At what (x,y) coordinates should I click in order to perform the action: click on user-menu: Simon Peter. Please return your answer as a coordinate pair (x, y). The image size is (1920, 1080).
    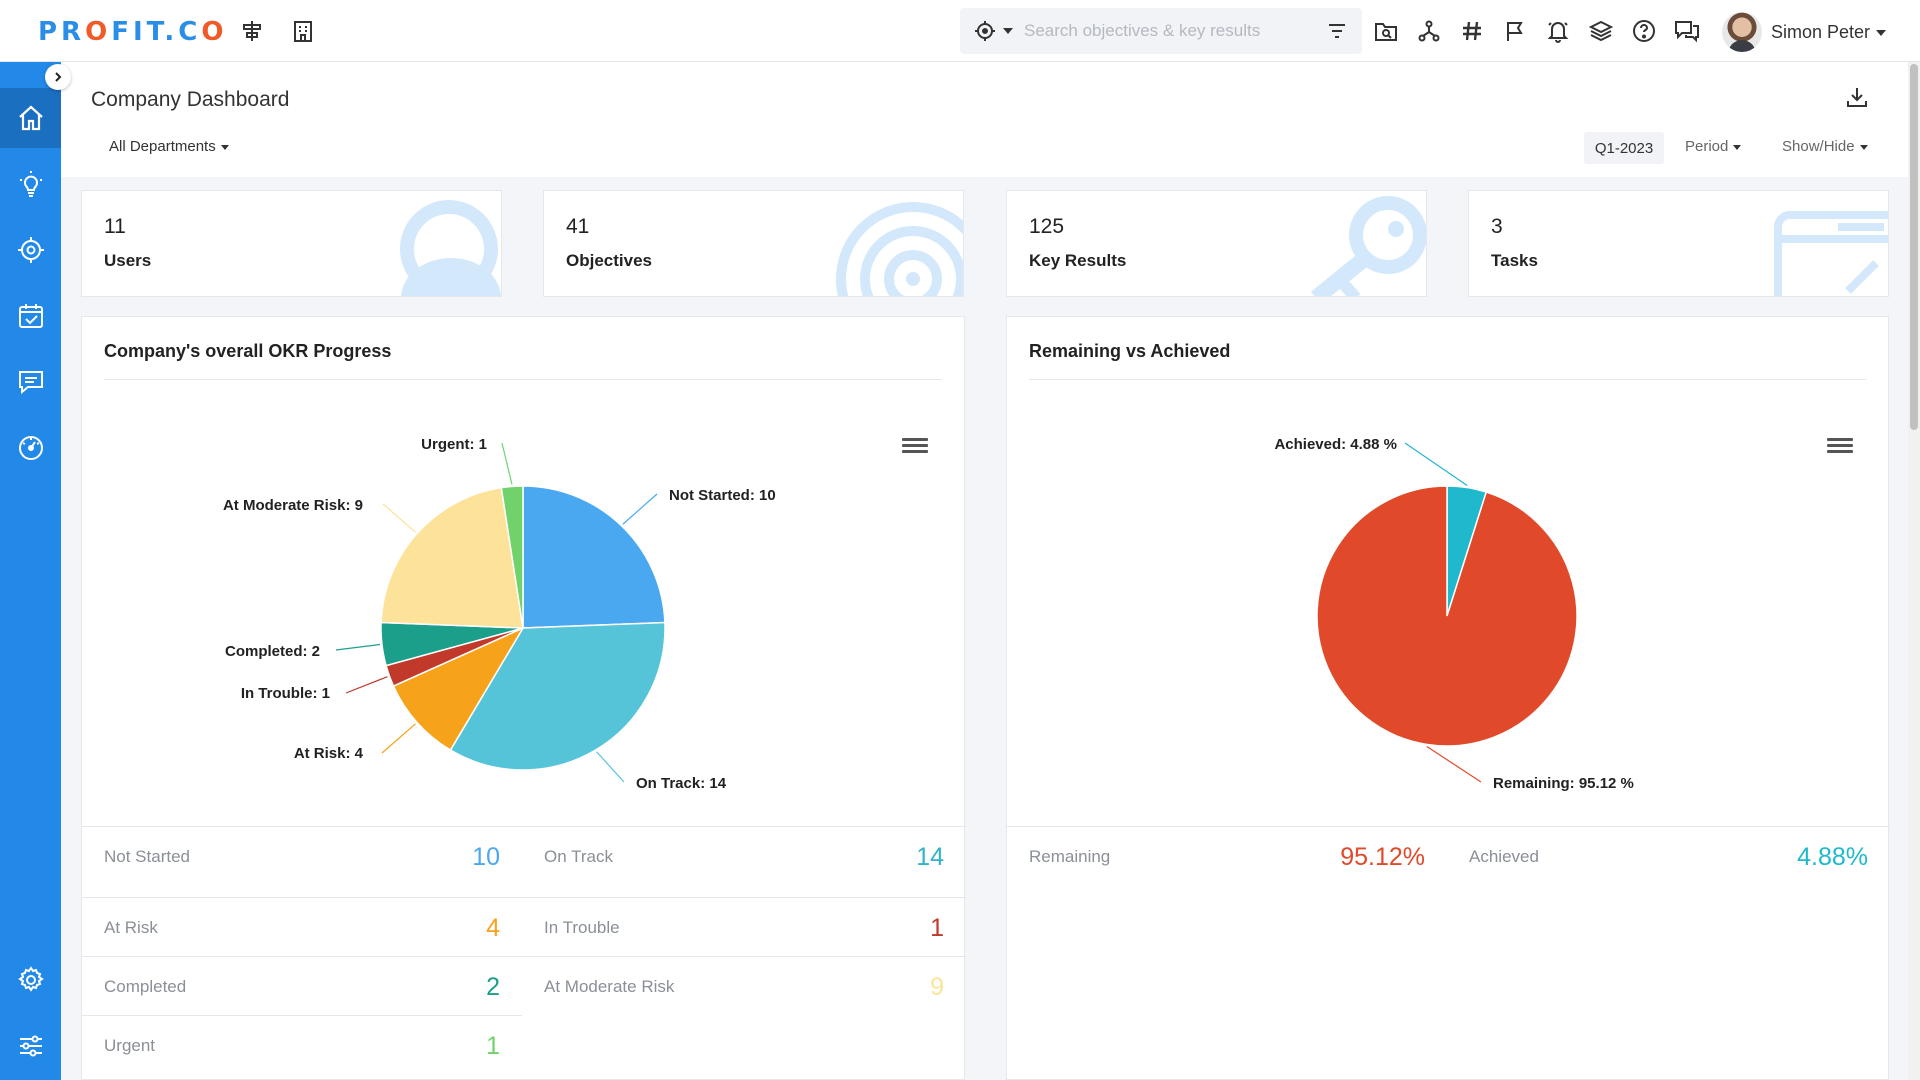
    Looking at the image, I should click on (1829, 32).